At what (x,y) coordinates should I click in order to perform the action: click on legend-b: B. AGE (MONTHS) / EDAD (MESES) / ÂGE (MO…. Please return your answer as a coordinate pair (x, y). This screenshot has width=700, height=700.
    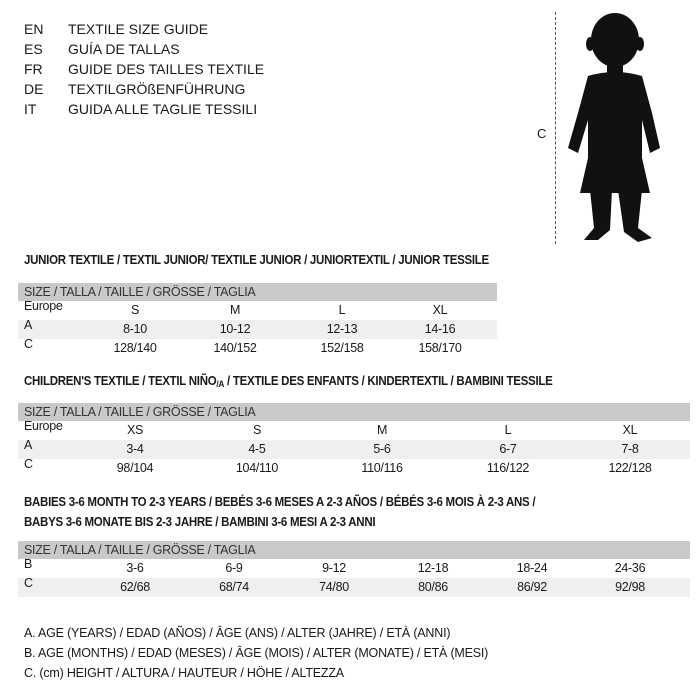
    Looking at the image, I should click on (256, 653).